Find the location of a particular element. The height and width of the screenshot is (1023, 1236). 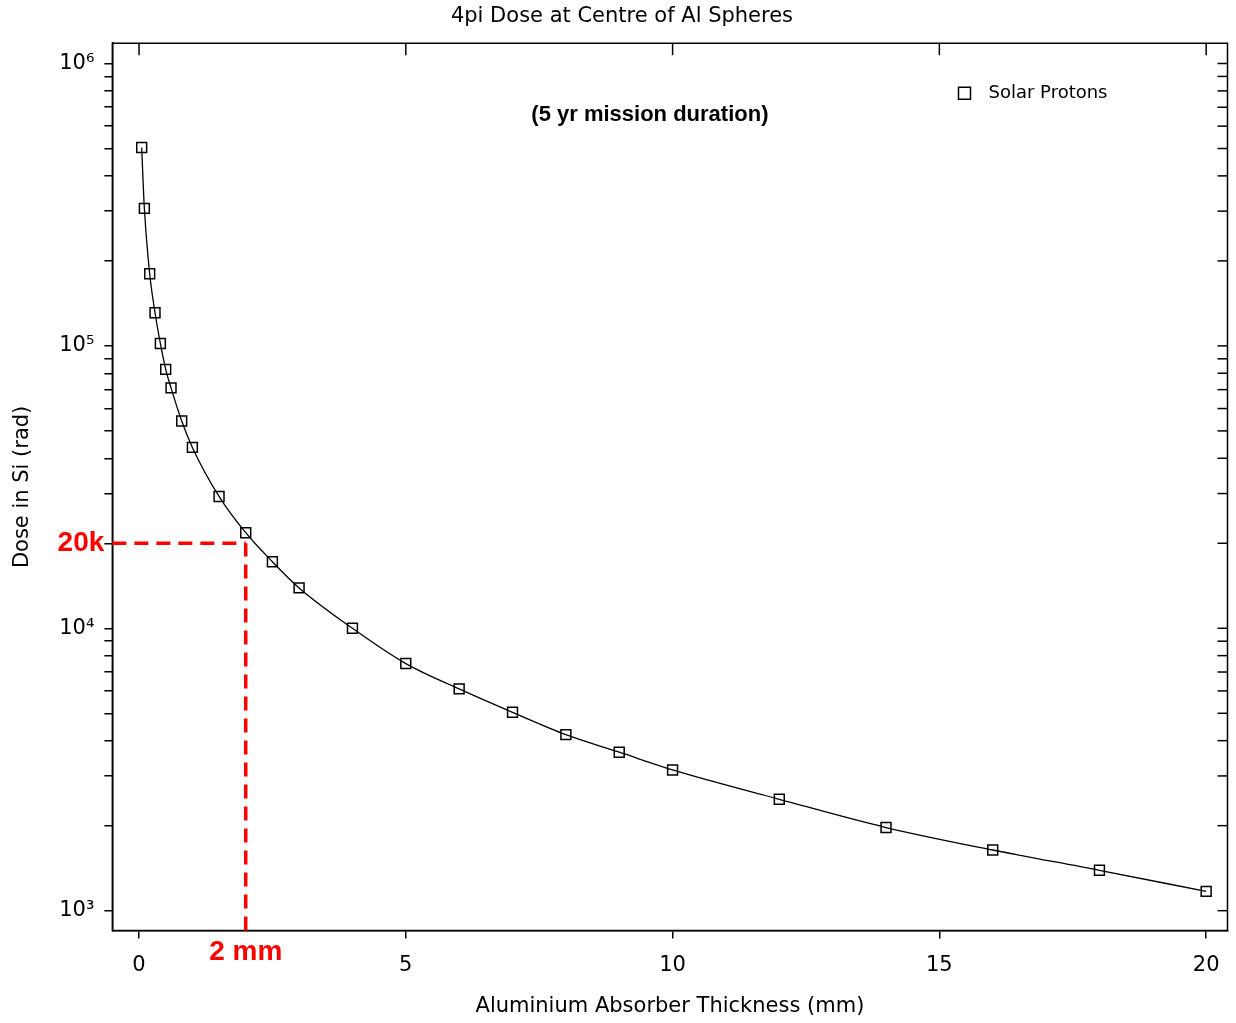

ref-line-label: 2 mm is located at coordinates (246, 951).